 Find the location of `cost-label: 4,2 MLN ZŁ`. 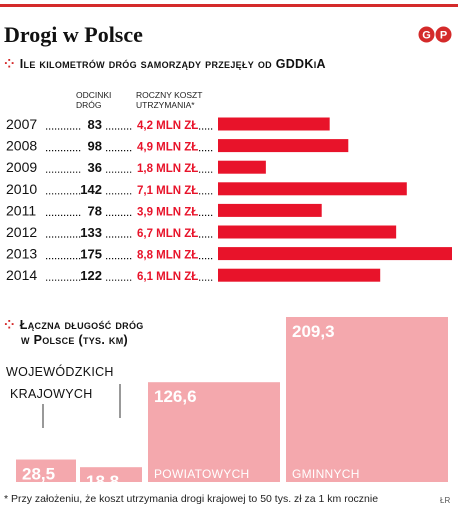

cost-label: 4,2 MLN ZŁ is located at coordinates (167, 126).